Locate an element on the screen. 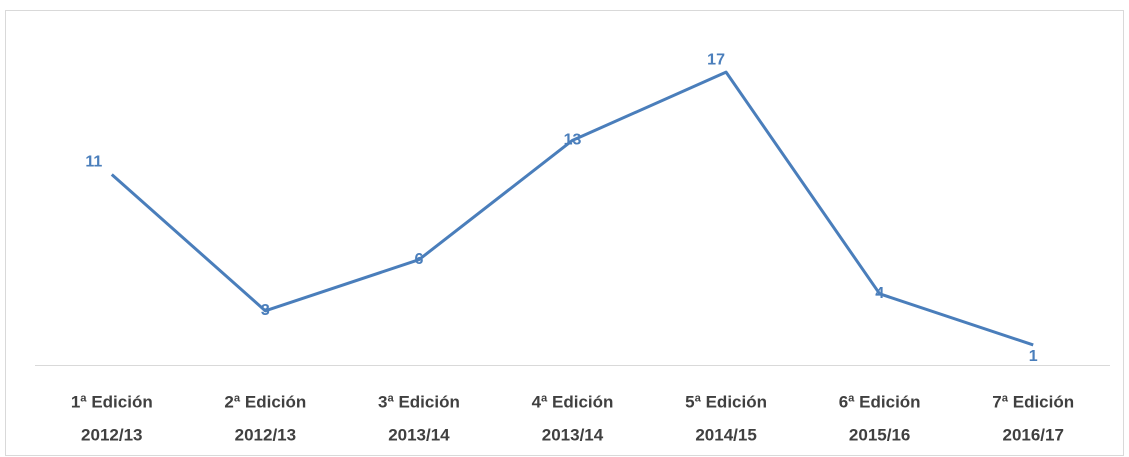 This screenshot has width=1129, height=457. data-label: 13 is located at coordinates (573, 140).